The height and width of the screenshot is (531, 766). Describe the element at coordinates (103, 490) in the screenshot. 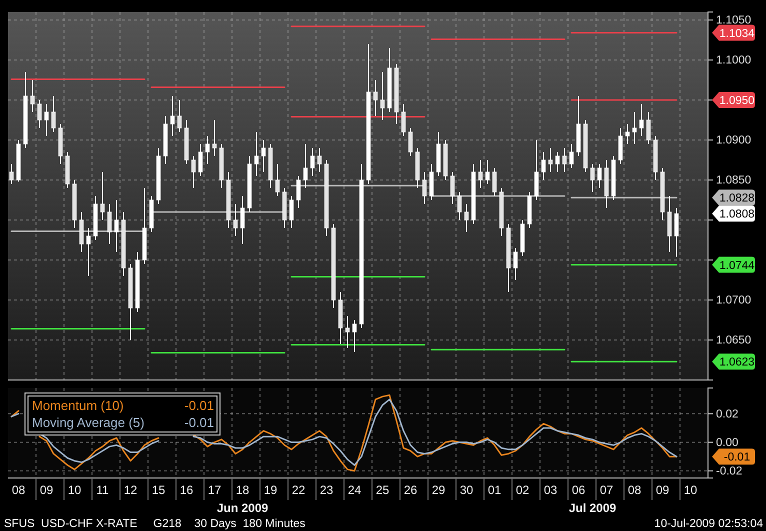

I see `x-tick-label: 11` at that location.